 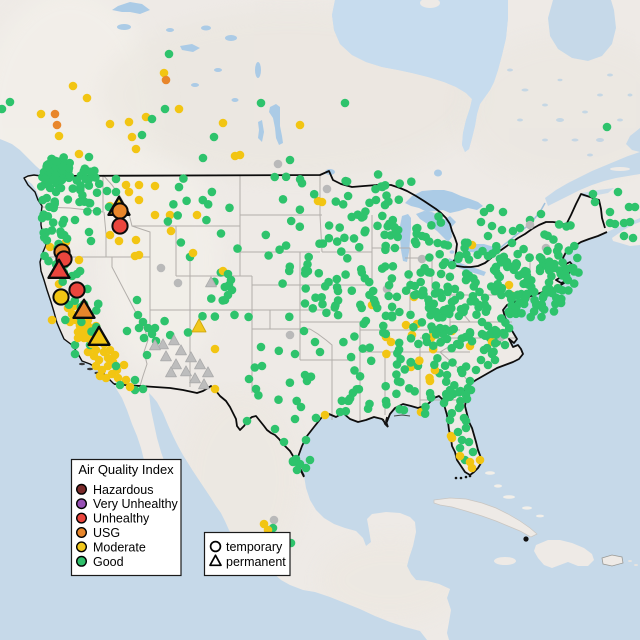 I want to click on svg-text: USG, so click(x=106, y=533).